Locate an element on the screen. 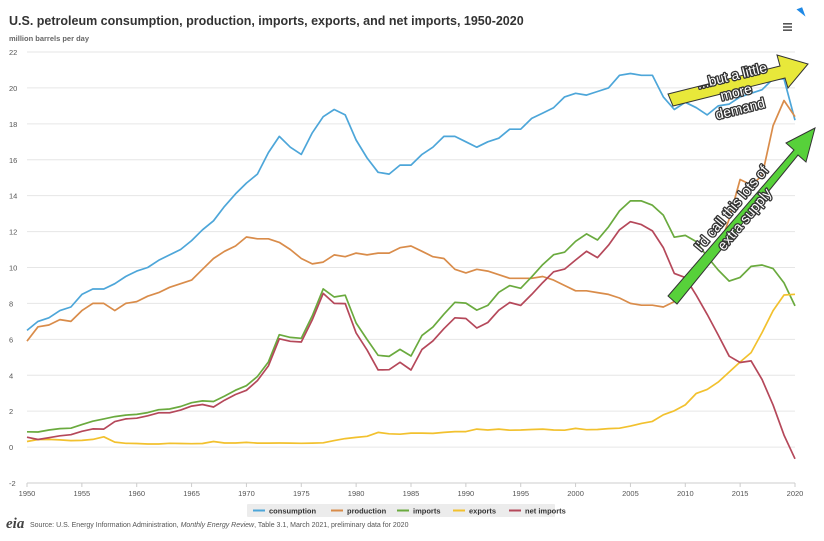 The image size is (824, 541). legend-item-imports: imports is located at coordinates (419, 511).